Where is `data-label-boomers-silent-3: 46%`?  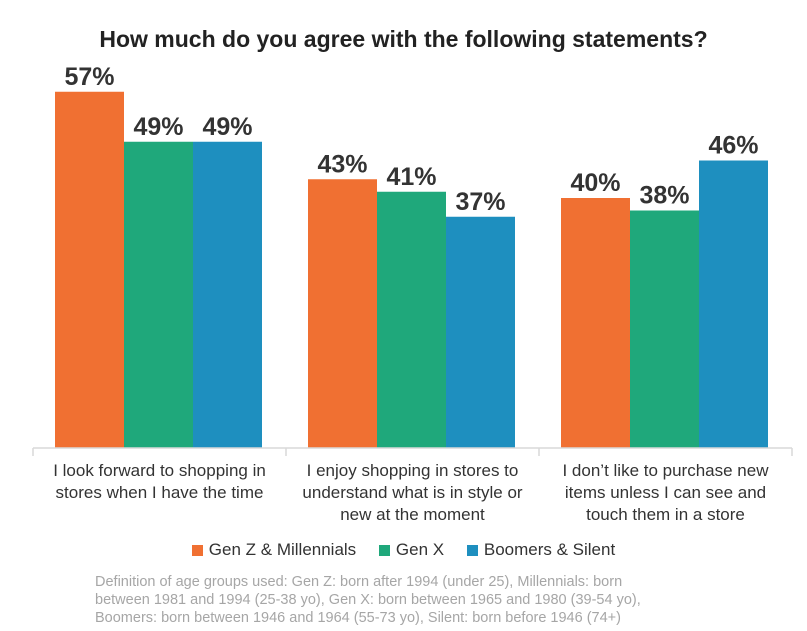
data-label-boomers-silent-3: 46% is located at coordinates (733, 146).